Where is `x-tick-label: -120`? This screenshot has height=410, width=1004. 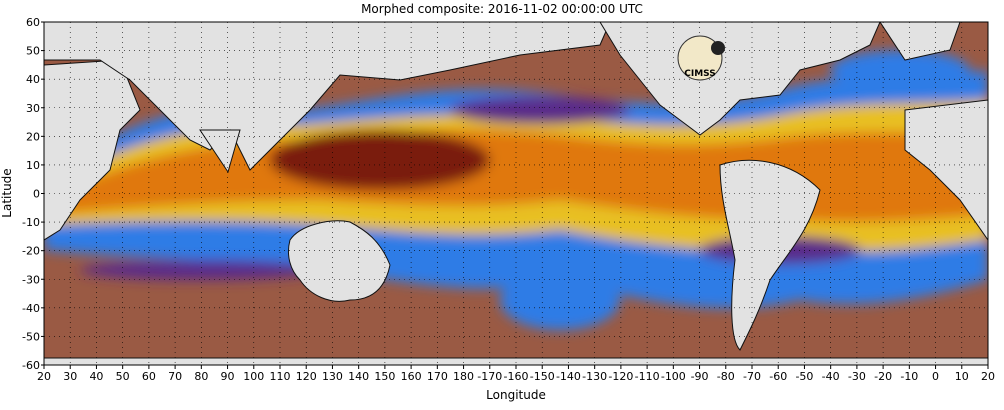
x-tick-label: -120 is located at coordinates (620, 376).